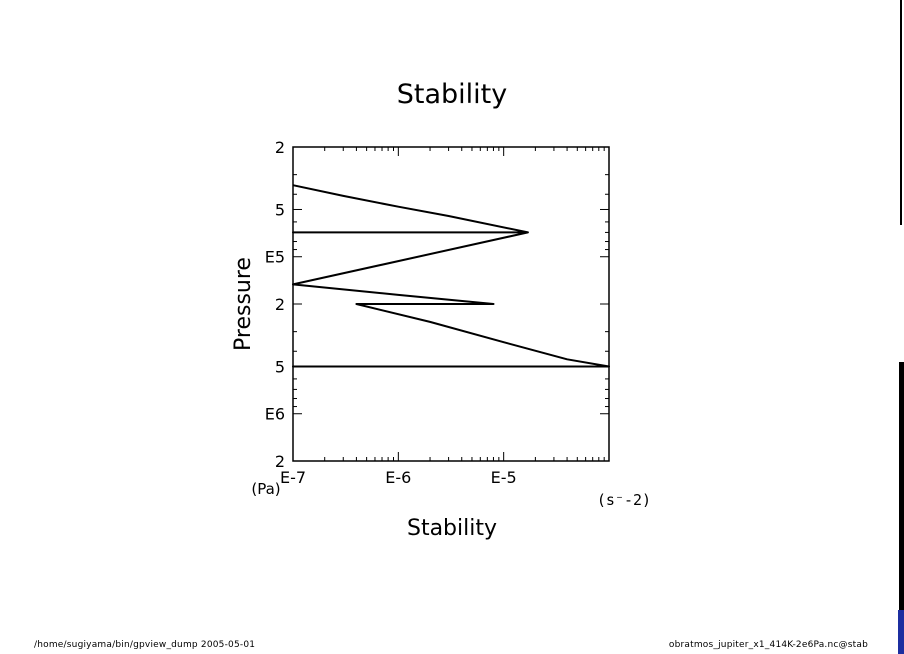 Image resolution: width=904 pixels, height=654 pixels. What do you see at coordinates (452, 94) in the screenshot?
I see `chart-title: Stability` at bounding box center [452, 94].